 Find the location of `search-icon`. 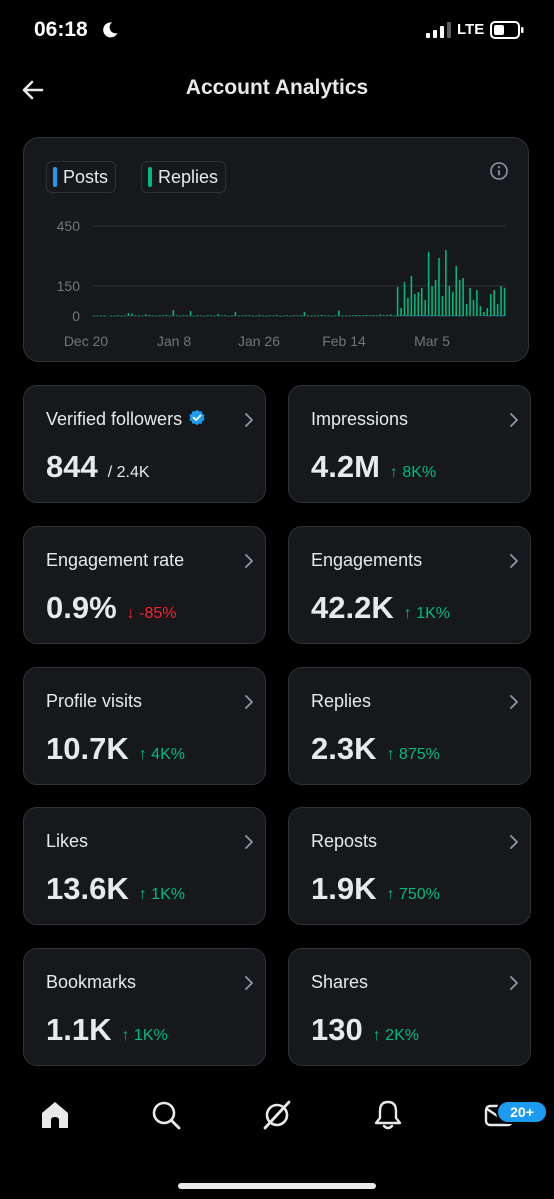

search-icon is located at coordinates (166, 1115).